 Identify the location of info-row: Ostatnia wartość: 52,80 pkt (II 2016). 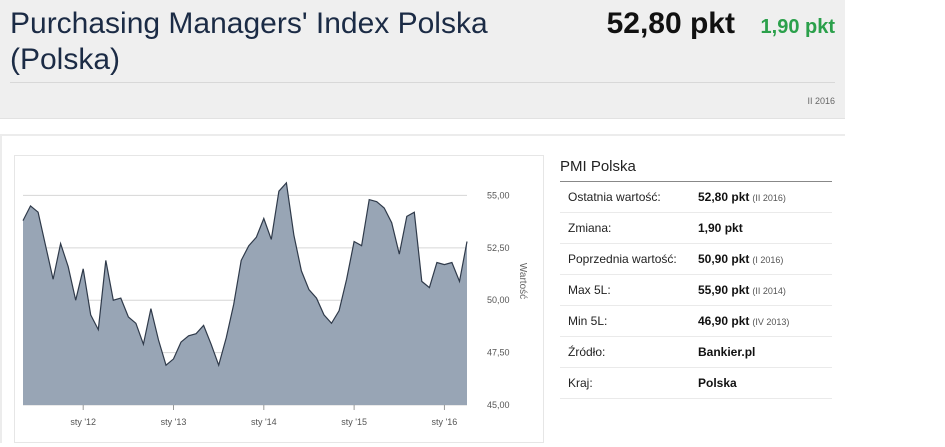
(696, 197).